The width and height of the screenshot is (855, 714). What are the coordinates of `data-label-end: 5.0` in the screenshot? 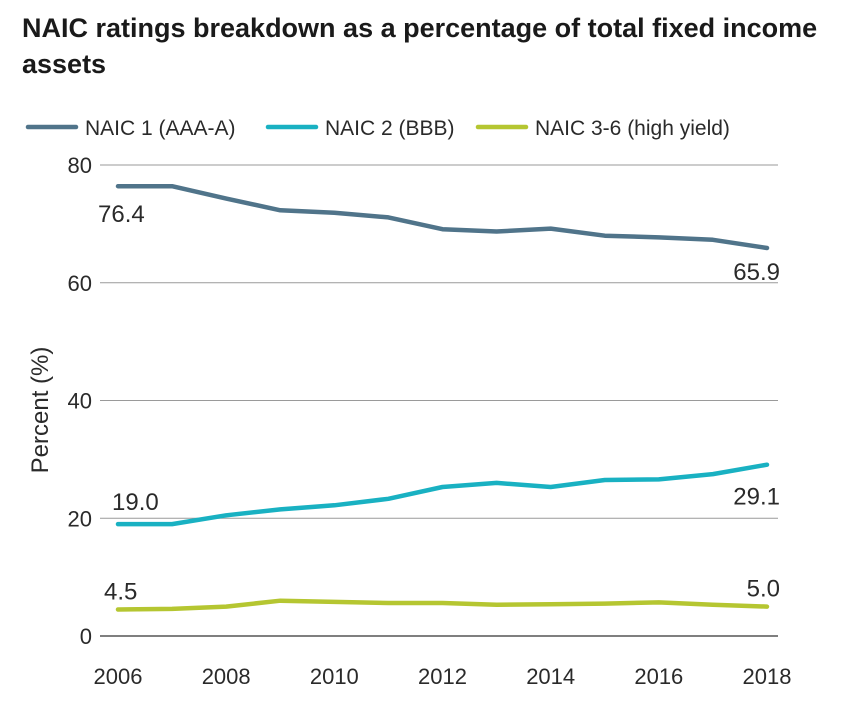 It's located at (763, 589).